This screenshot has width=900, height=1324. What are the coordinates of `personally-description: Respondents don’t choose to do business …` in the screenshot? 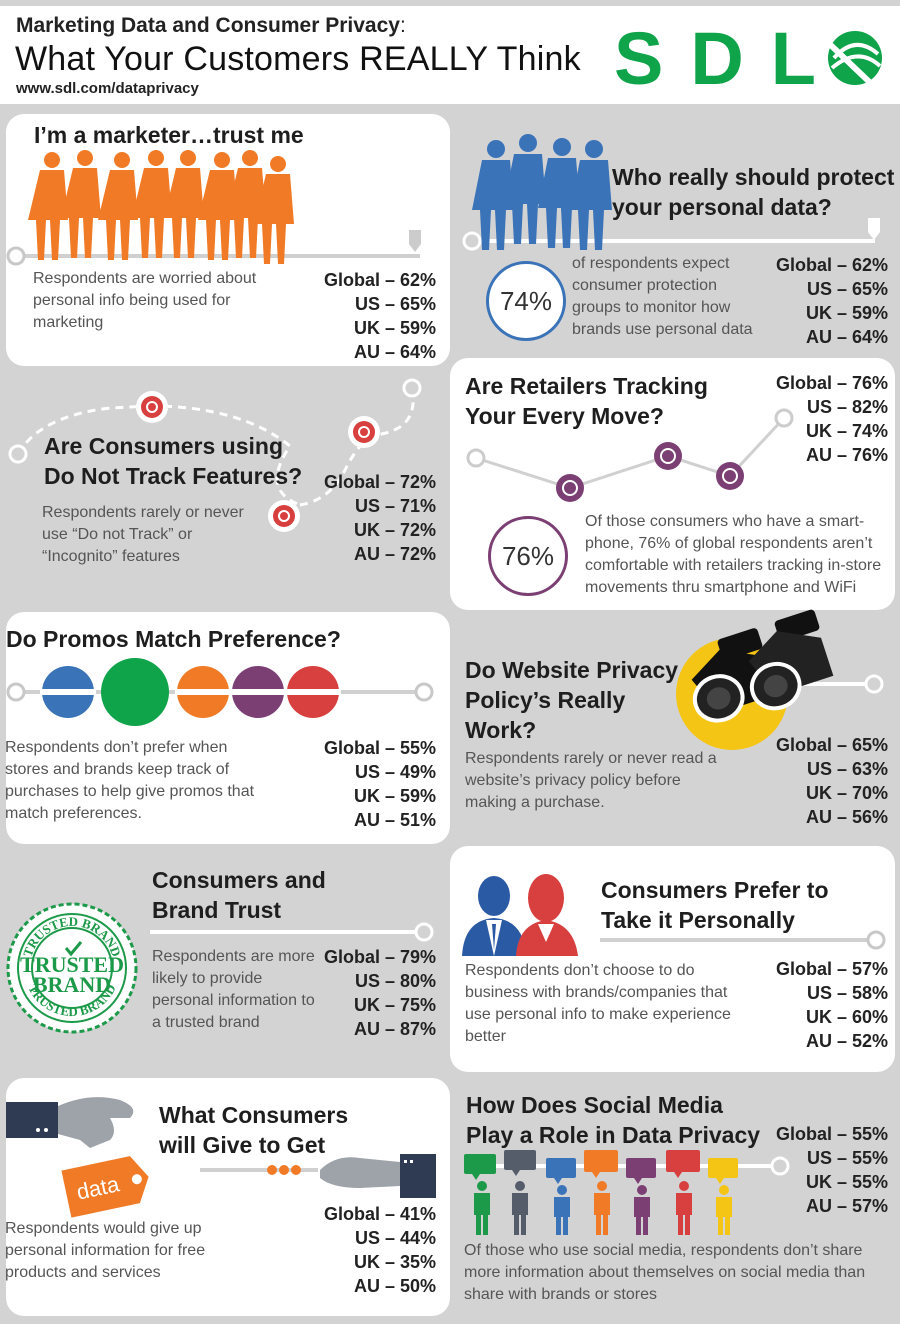 It's located at (598, 1003).